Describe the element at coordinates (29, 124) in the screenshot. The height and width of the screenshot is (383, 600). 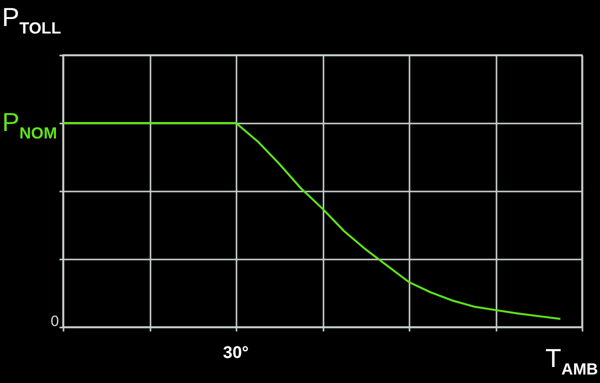
I see `text: P$_{NOM}$` at that location.